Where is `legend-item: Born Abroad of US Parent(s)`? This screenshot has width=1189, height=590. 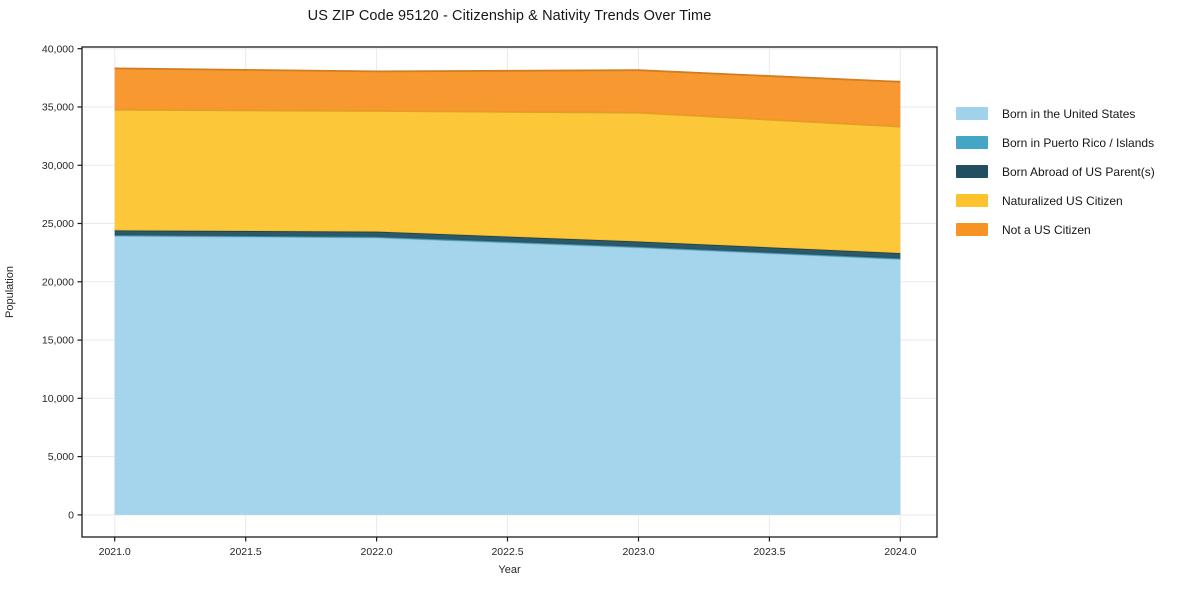 legend-item: Born Abroad of US Parent(s) is located at coordinates (1055, 171).